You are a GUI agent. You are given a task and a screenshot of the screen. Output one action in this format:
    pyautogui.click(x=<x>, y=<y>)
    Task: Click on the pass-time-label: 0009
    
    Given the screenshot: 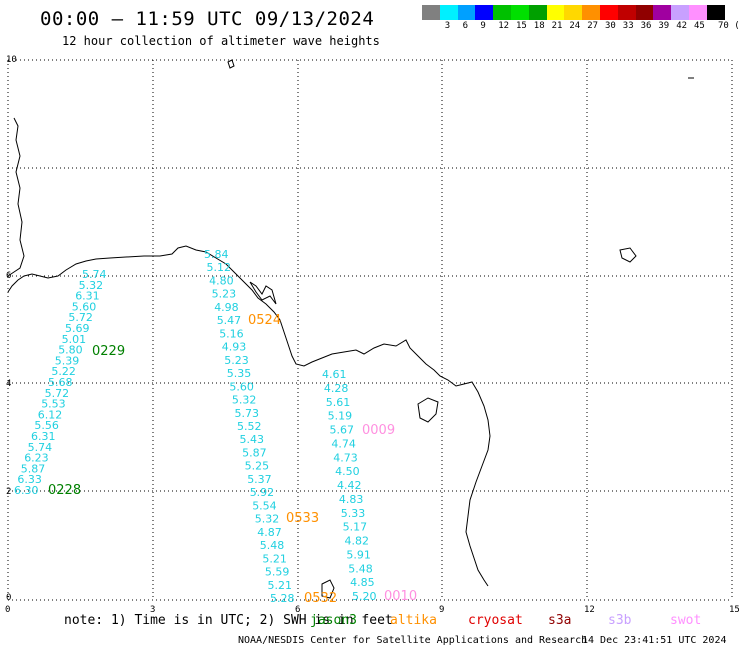 What is the action you would take?
    pyautogui.click(x=378, y=430)
    